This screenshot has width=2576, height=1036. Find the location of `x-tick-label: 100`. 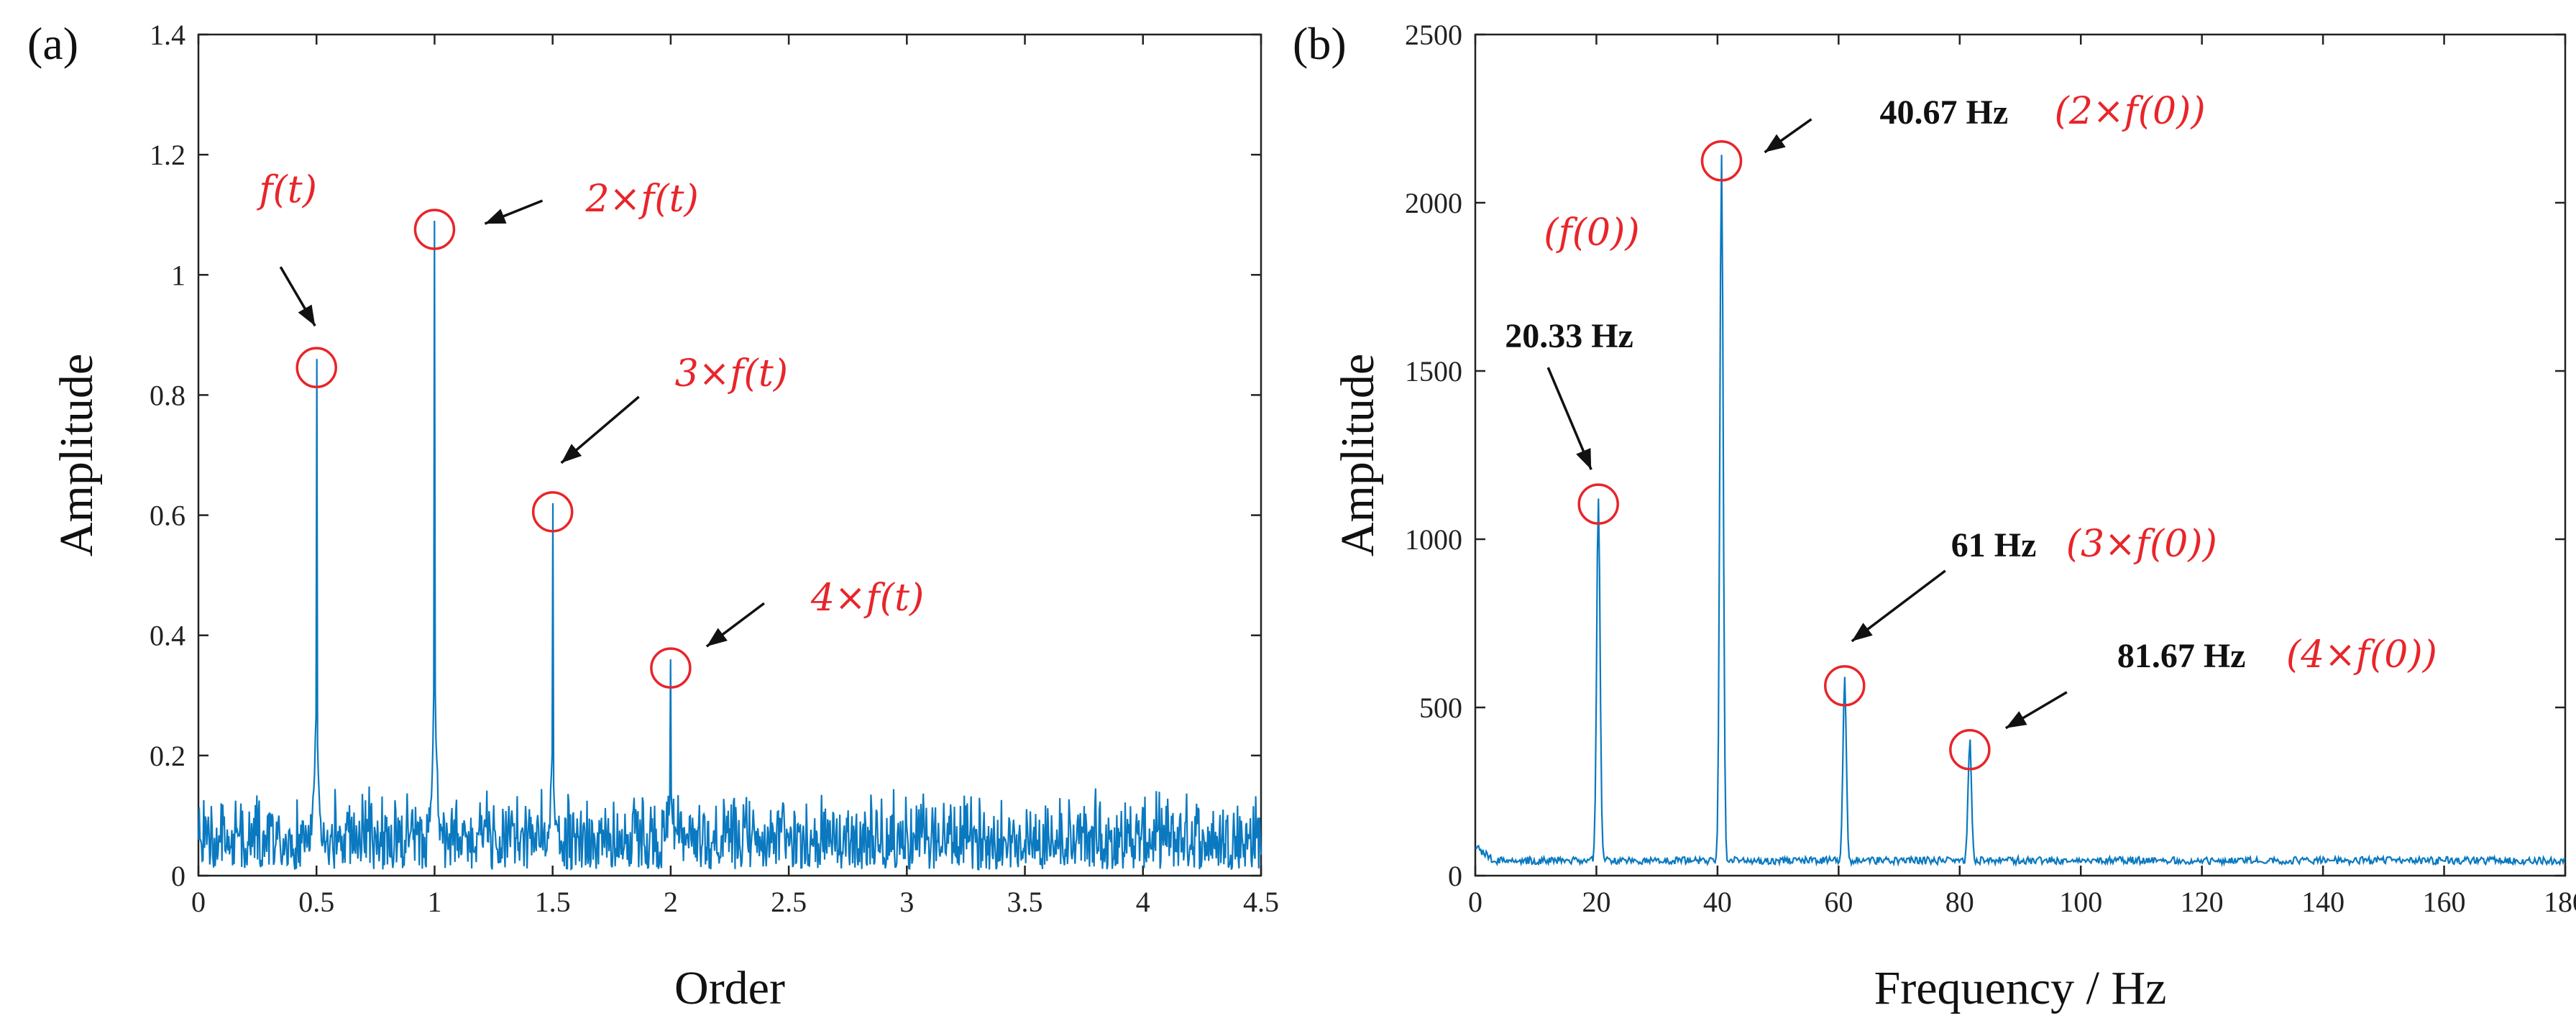

x-tick-label: 100 is located at coordinates (2080, 902).